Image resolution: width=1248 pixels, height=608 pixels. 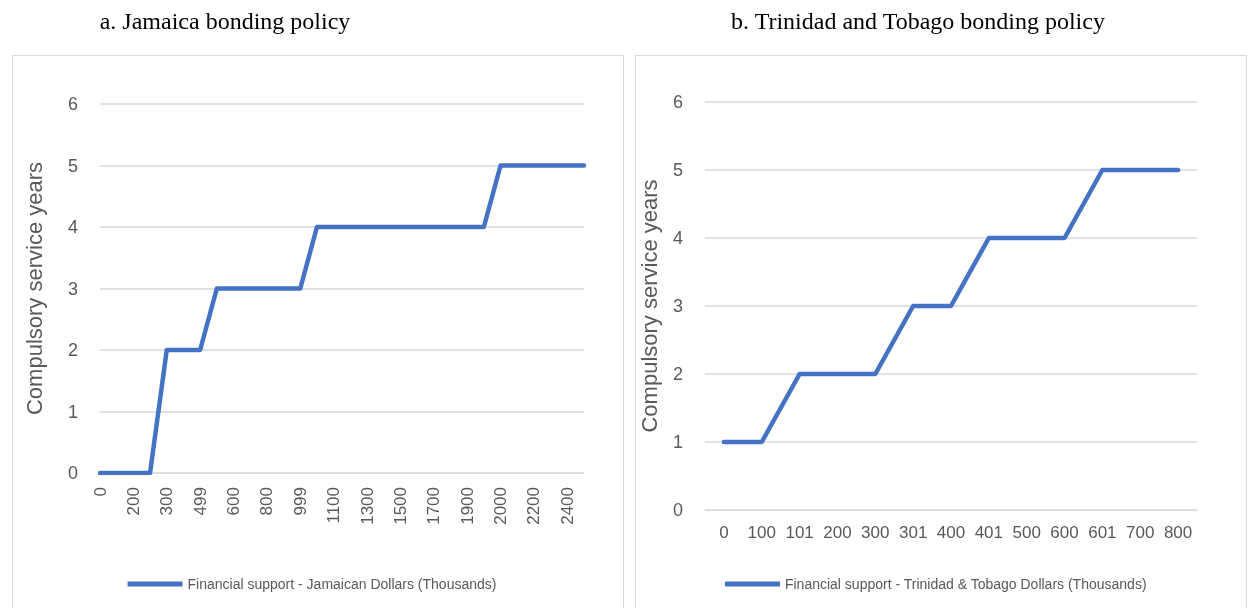 What do you see at coordinates (951, 532) in the screenshot?
I see `x-tick-label: 400` at bounding box center [951, 532].